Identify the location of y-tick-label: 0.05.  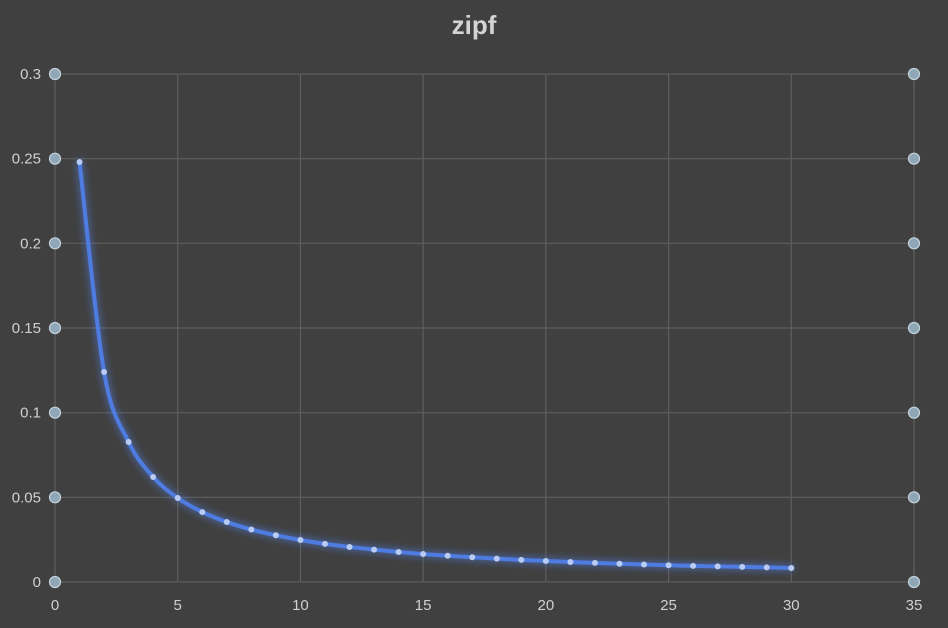
(26, 497).